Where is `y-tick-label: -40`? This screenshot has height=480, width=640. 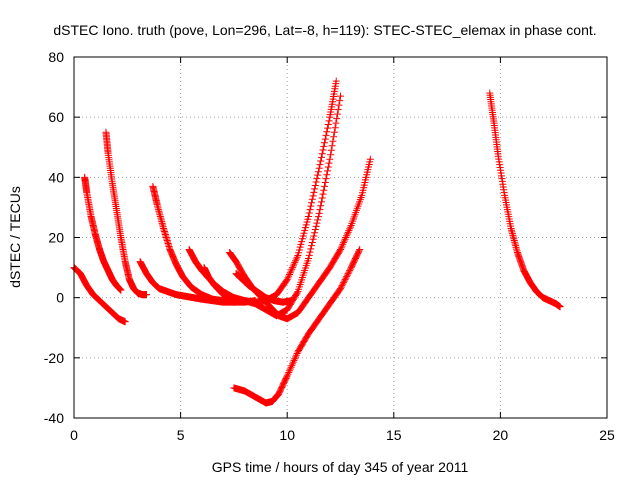
y-tick-label: -40 is located at coordinates (54, 418).